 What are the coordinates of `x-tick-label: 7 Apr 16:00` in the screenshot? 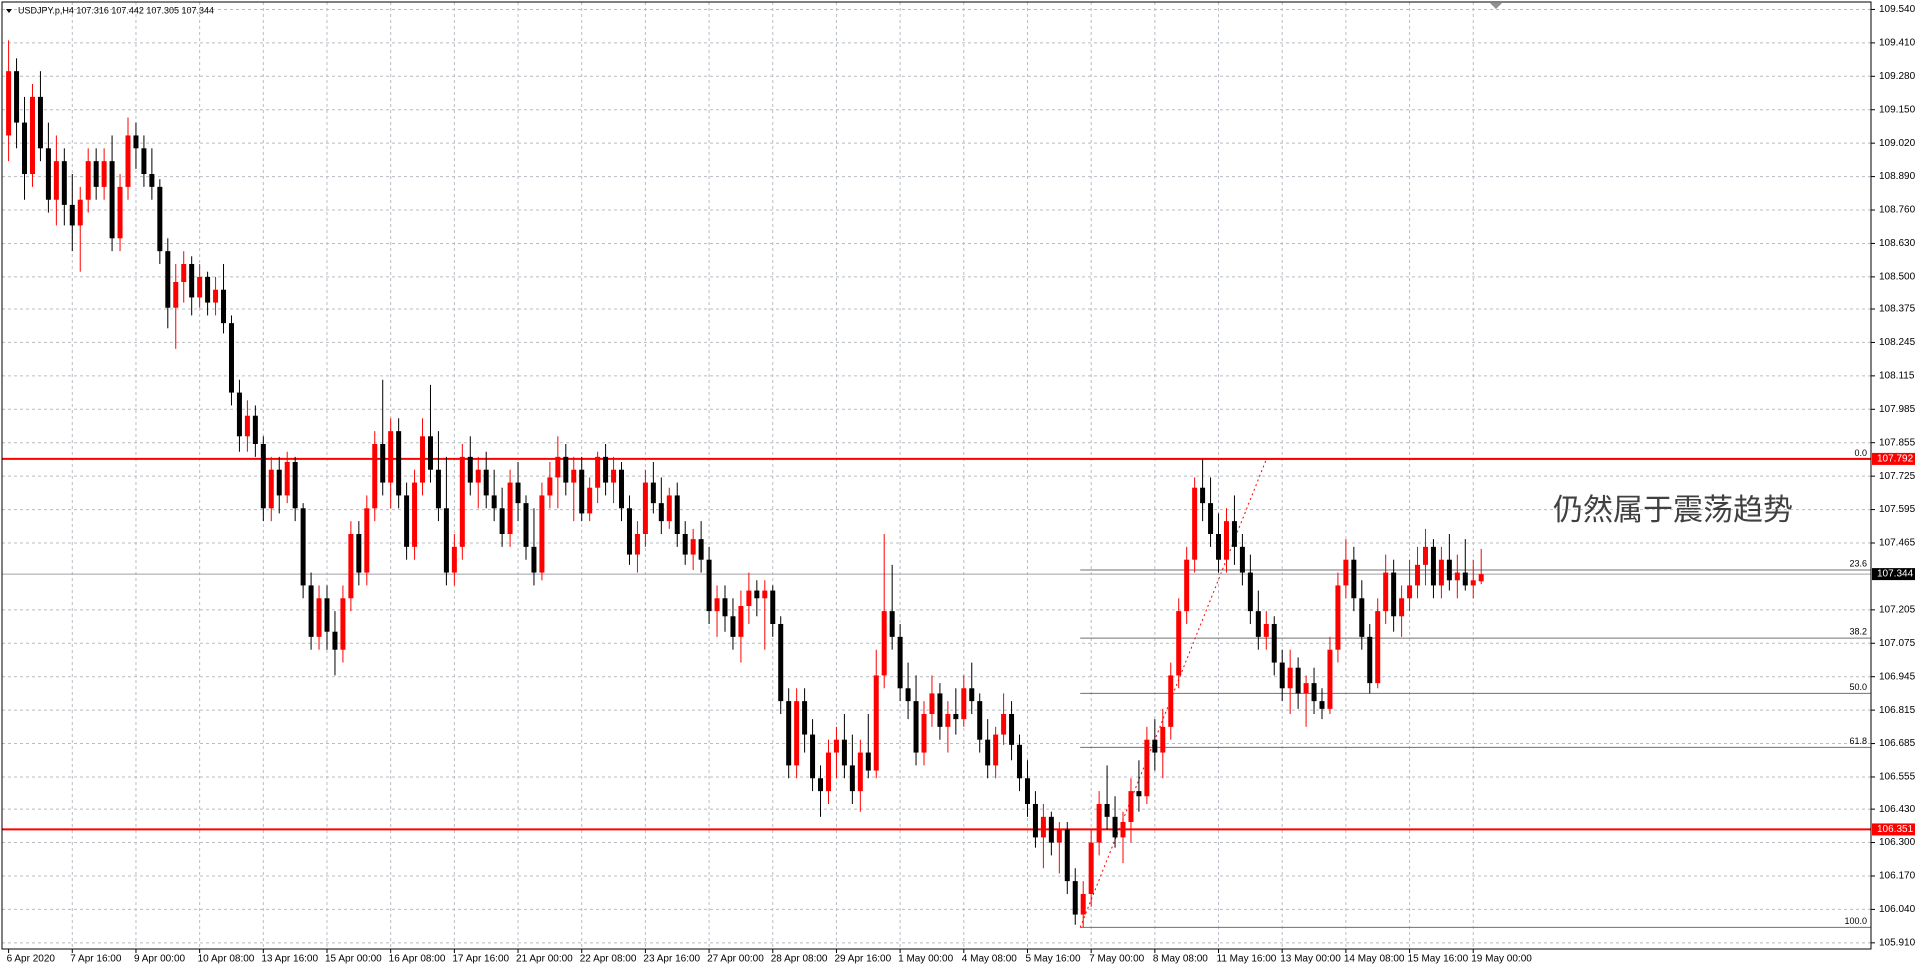 It's located at (96, 959).